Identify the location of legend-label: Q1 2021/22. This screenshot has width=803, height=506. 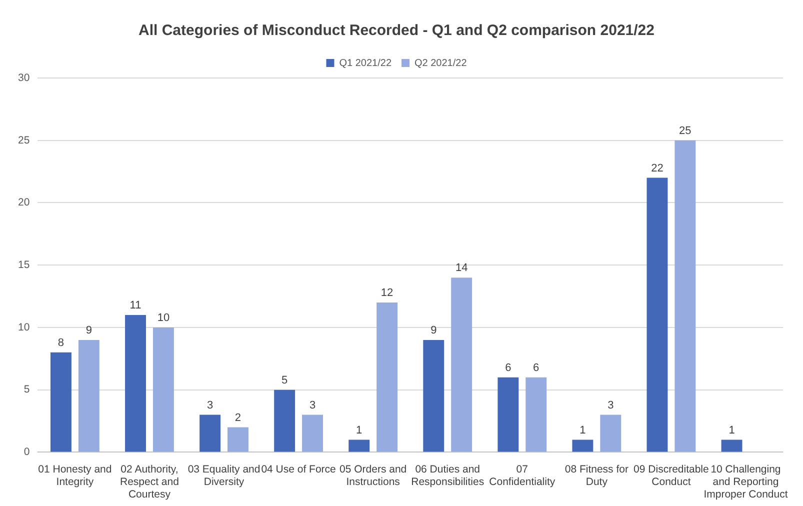
(365, 63).